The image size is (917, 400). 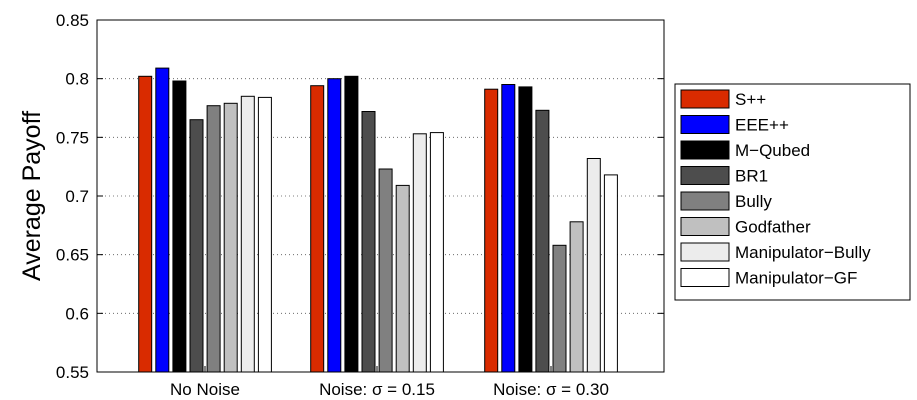 I want to click on legend-label: Bully, so click(x=753, y=201).